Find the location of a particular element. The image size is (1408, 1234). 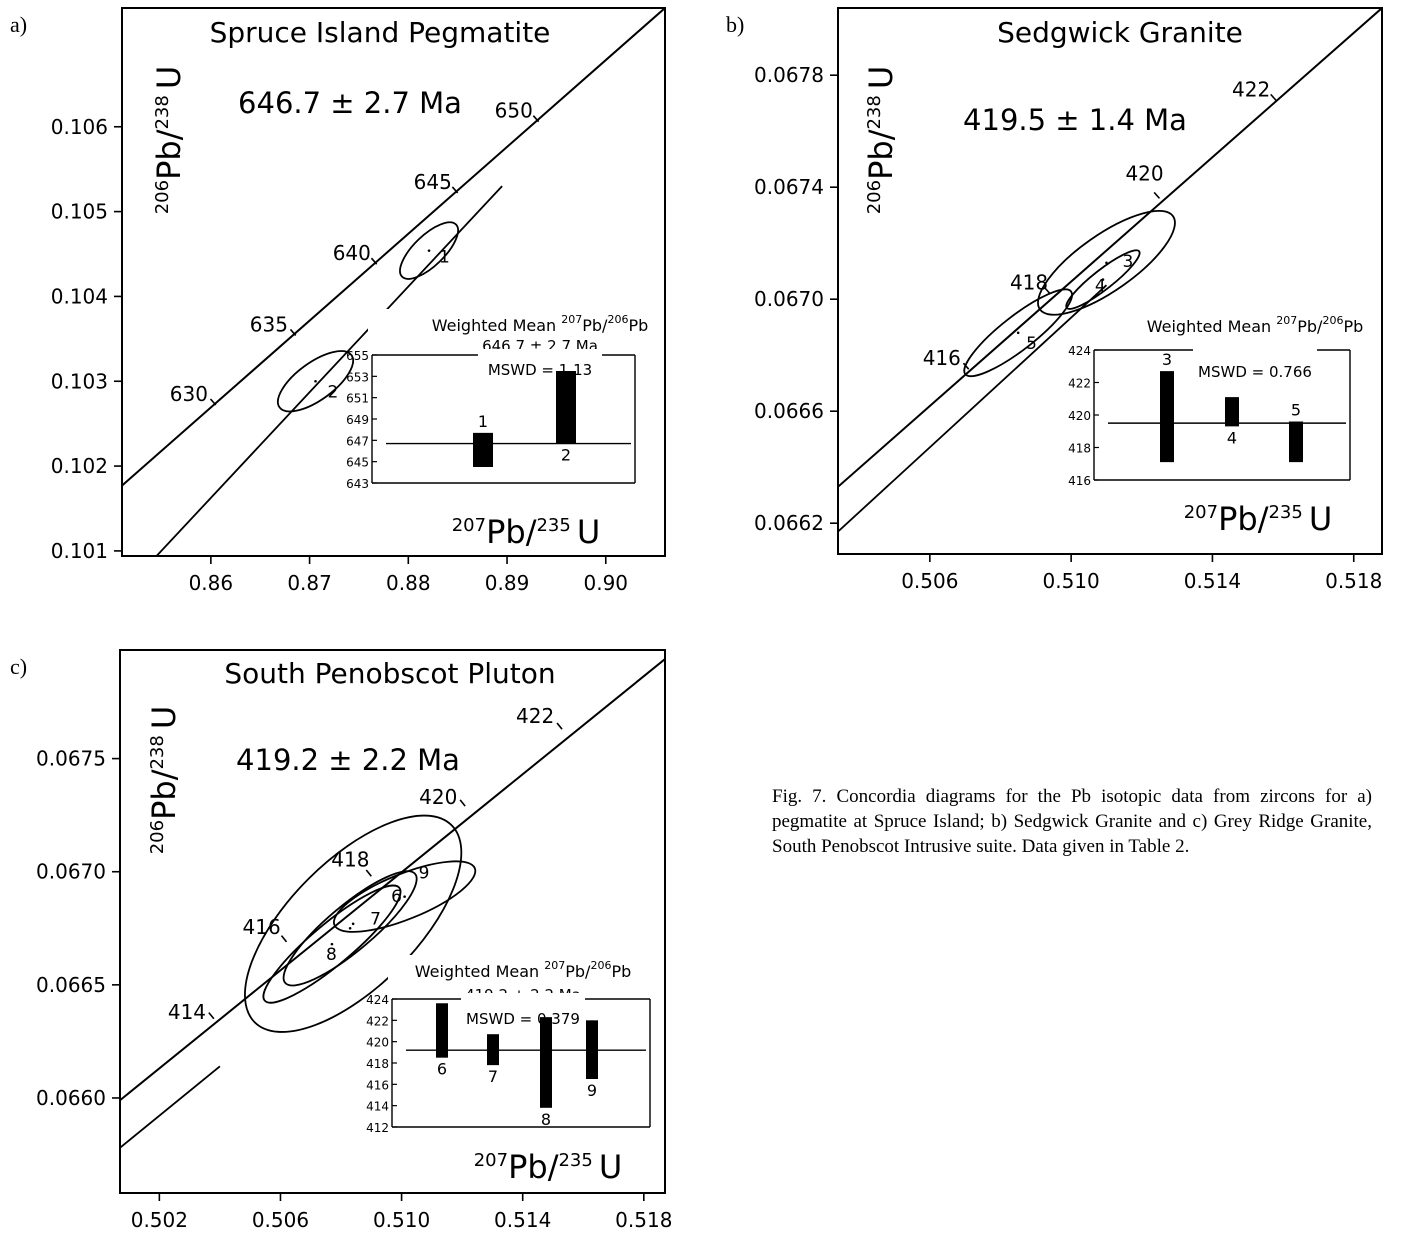

y-tick-label: 0.0660 is located at coordinates (71, 1098).